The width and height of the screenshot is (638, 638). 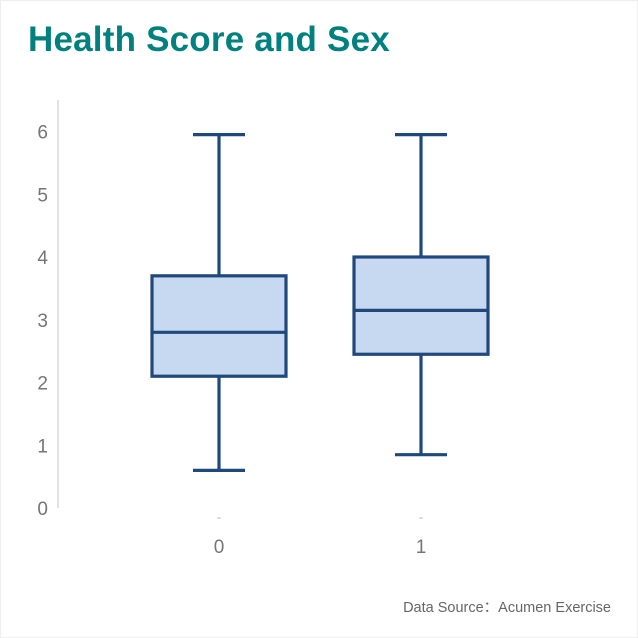 What do you see at coordinates (209, 39) in the screenshot?
I see `chart-title: Health Score and Sex` at bounding box center [209, 39].